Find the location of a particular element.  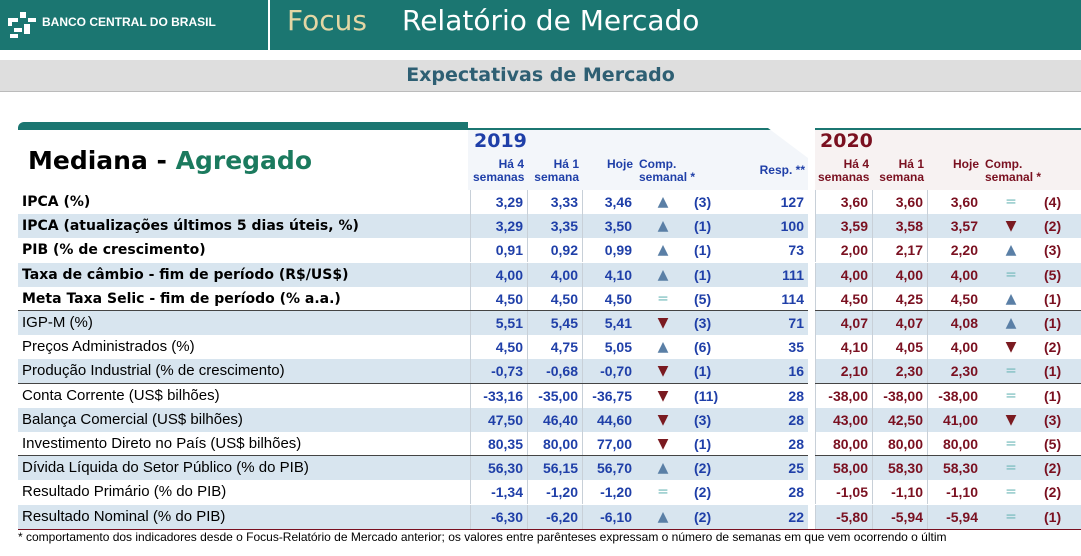

column-header: Há 1 semana is located at coordinates (556, 170).